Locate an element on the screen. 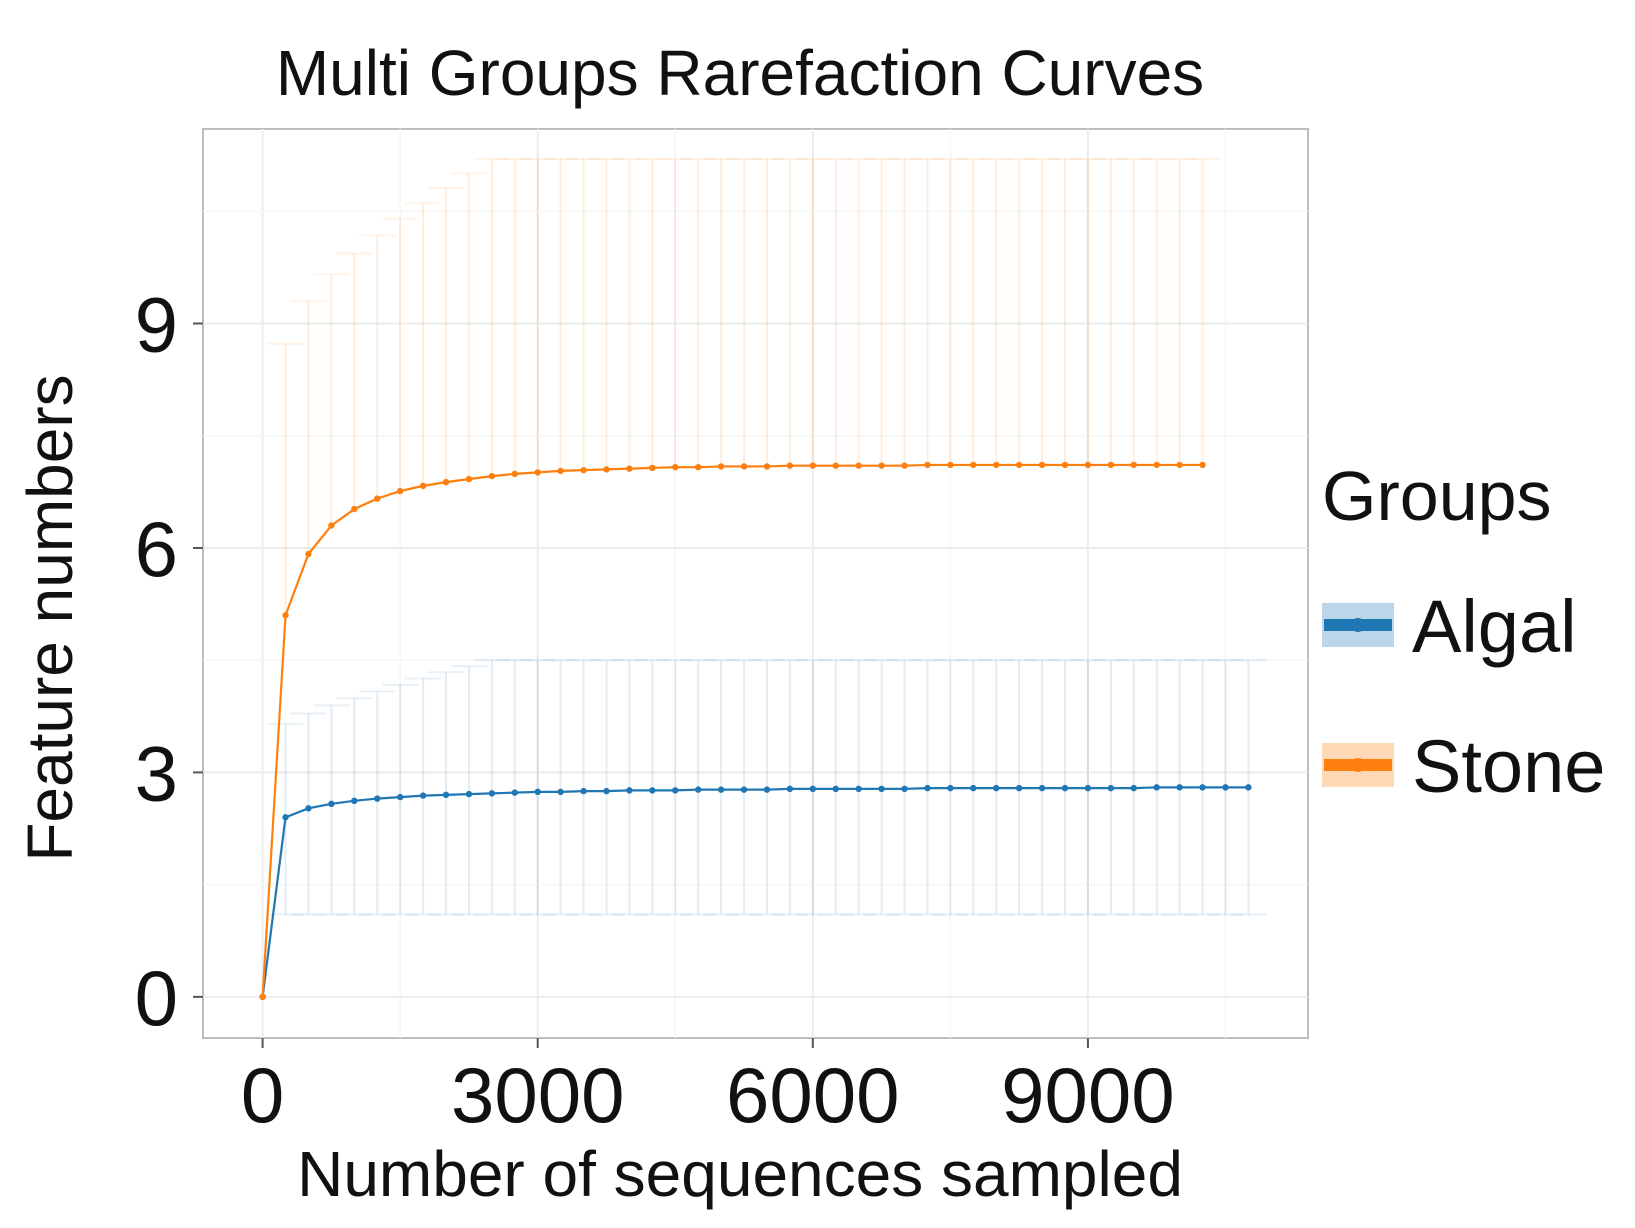 This screenshot has height=1228, width=1635. legend-items: Algal Stone is located at coordinates (1463, 696).